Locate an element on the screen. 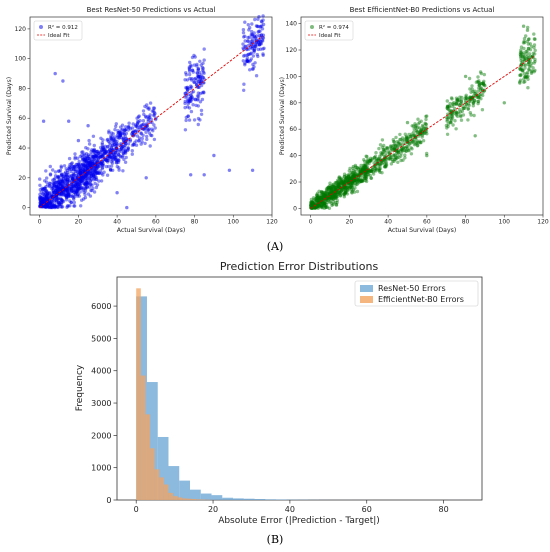  y-tick-label: 100 is located at coordinates (21, 59).